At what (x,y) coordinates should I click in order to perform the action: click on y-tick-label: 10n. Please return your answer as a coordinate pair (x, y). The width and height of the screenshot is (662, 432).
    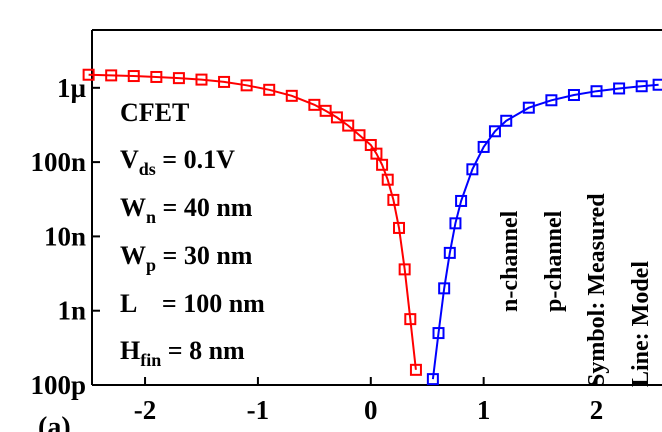
    Looking at the image, I should click on (65, 236).